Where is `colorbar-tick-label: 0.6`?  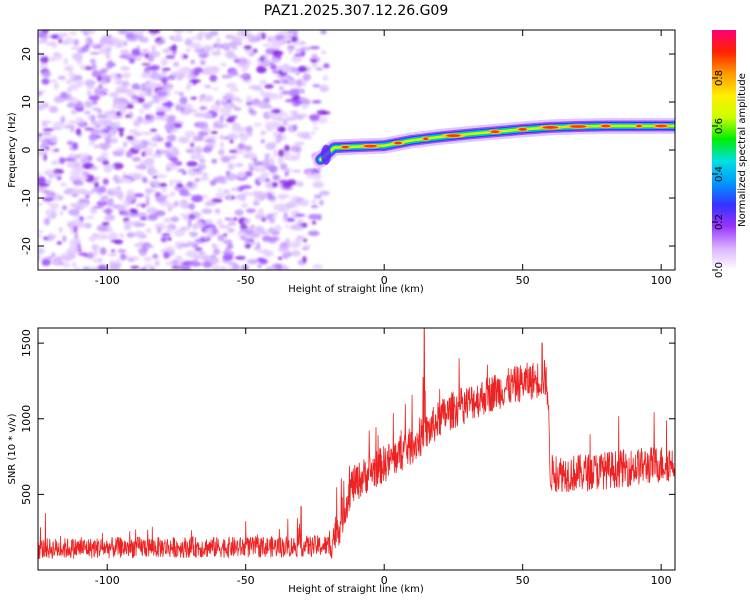
colorbar-tick-label: 0.6 is located at coordinates (719, 126).